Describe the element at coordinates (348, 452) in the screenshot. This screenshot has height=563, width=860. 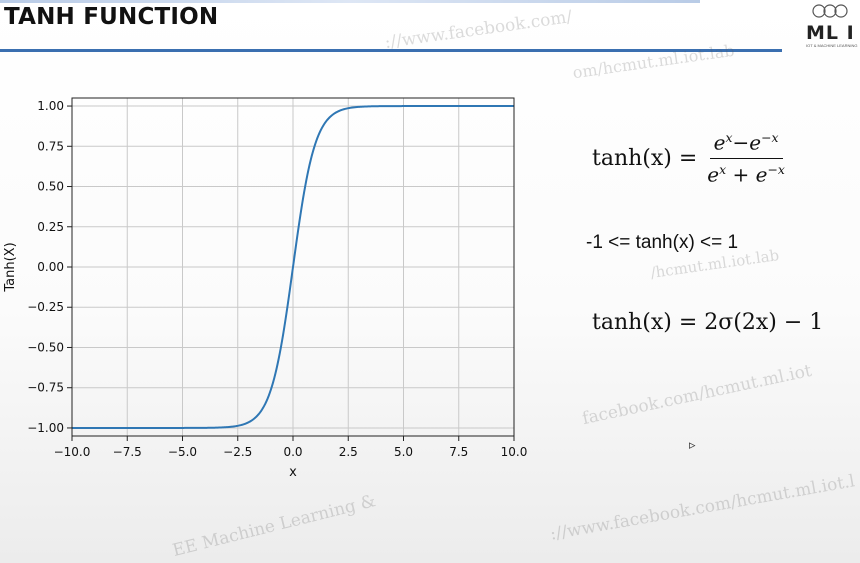
I see `x-tick-label: 2.5` at that location.